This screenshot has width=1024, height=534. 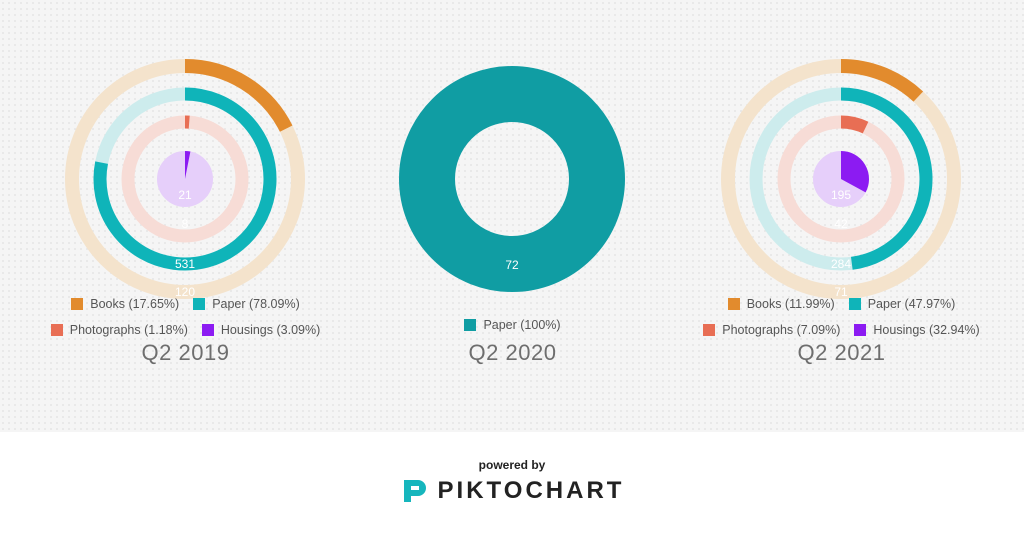 I want to click on legend-label-paper: Paper (100%), so click(x=522, y=325).